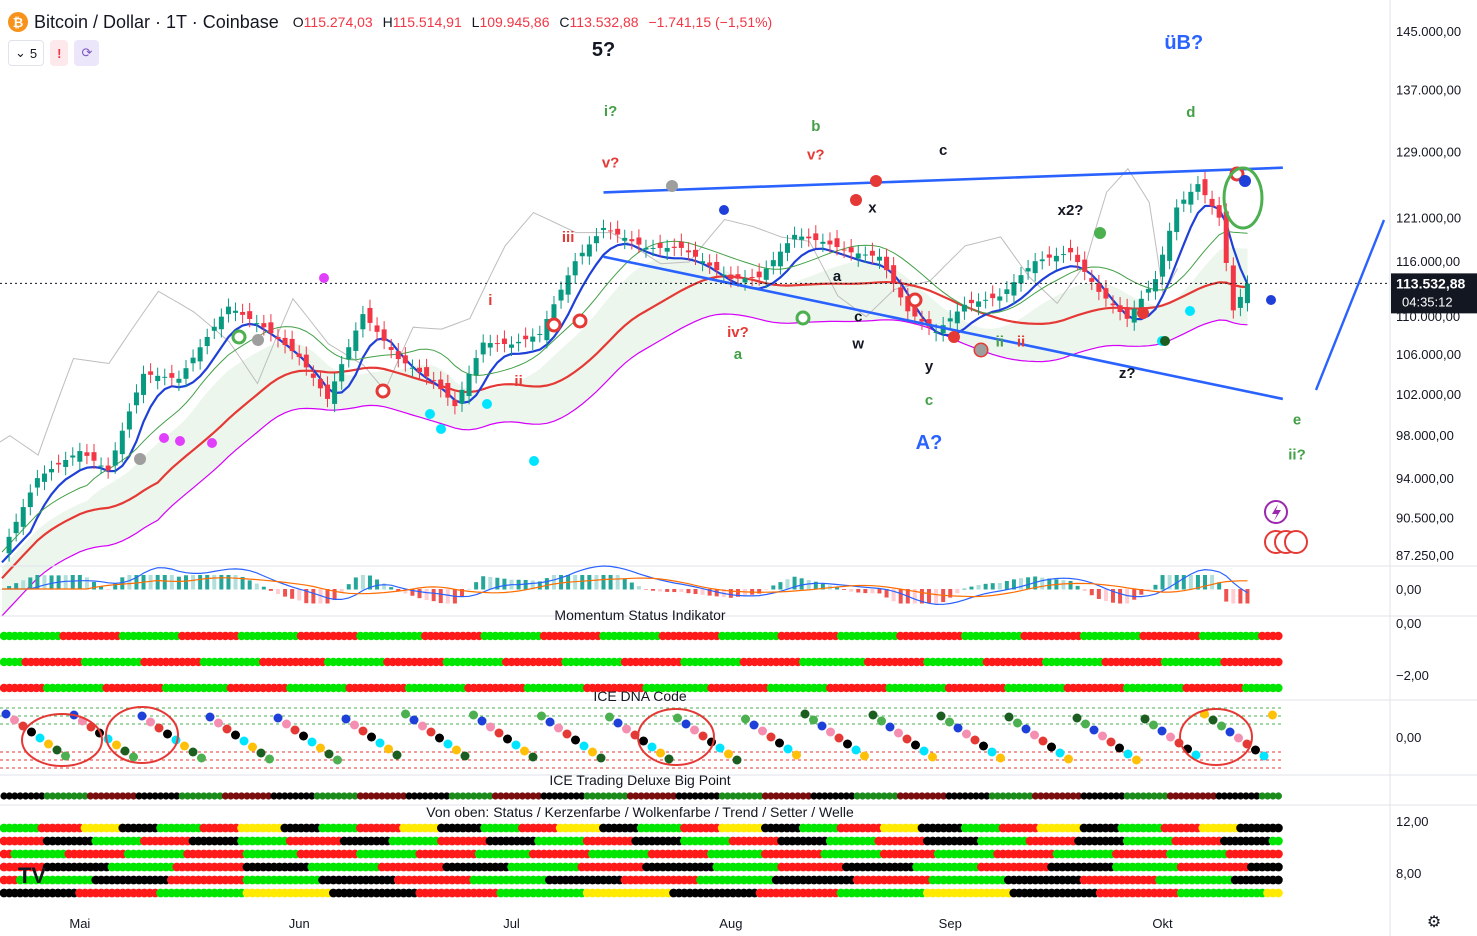 Image resolution: width=1477 pixels, height=936 pixels. What do you see at coordinates (1350, 305) in the screenshot?
I see `projection-line` at bounding box center [1350, 305].